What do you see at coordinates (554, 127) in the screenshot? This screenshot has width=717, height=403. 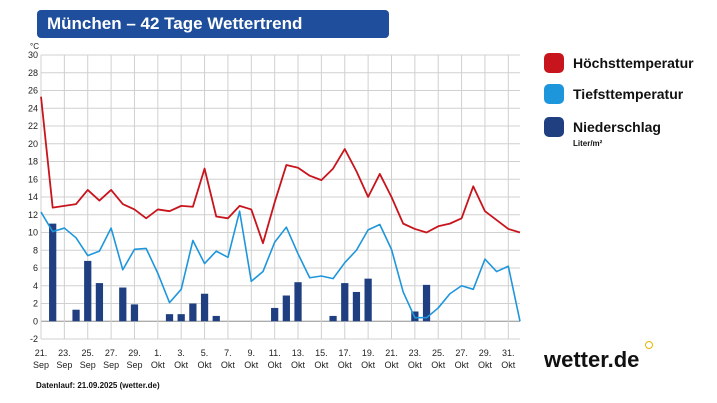 I see `legend-swatch-precip` at bounding box center [554, 127].